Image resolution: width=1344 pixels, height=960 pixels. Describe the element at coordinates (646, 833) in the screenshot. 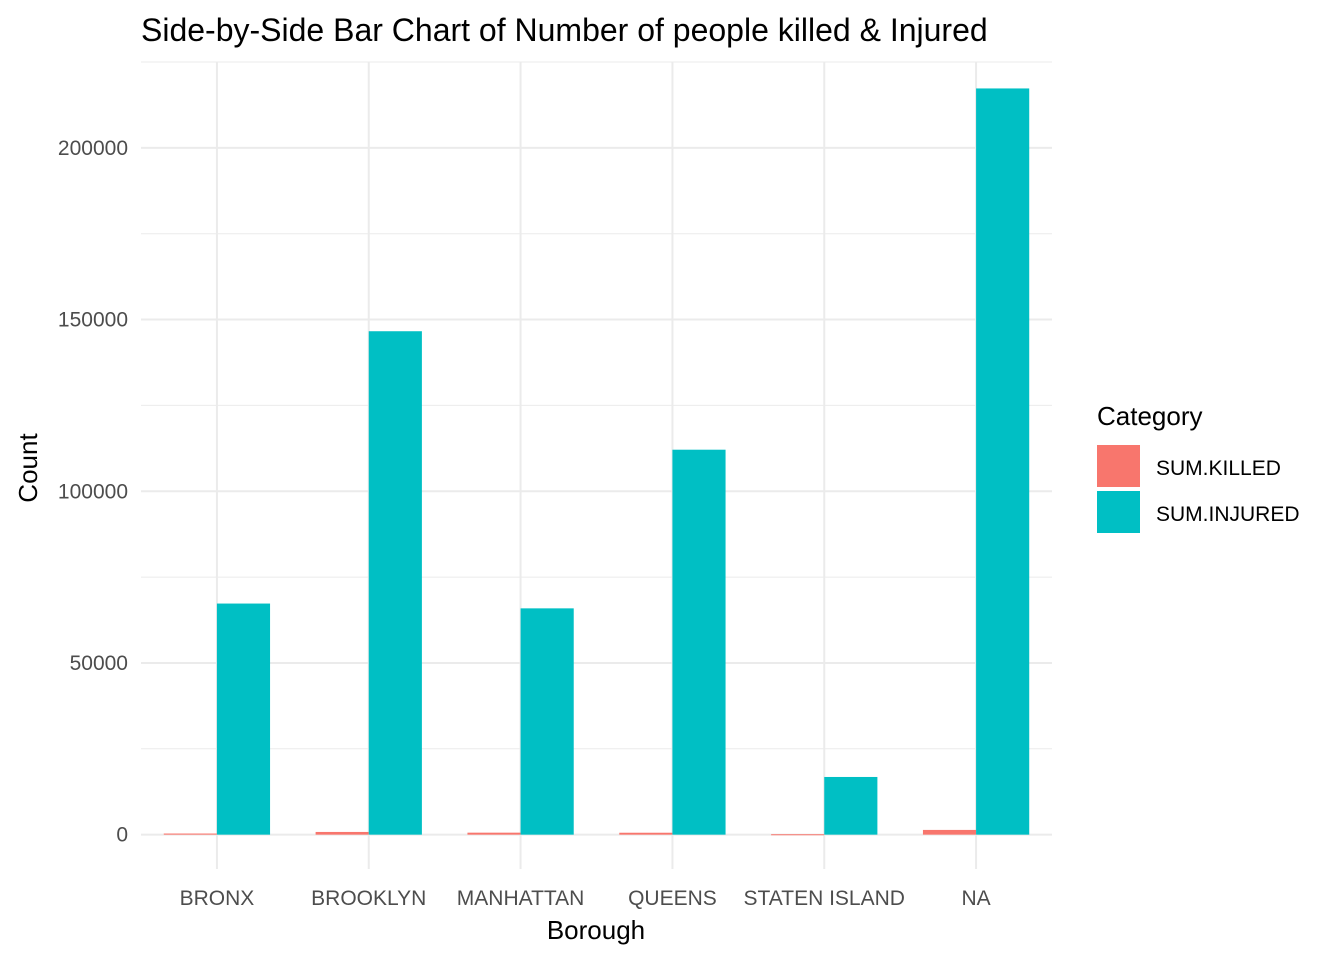

I see `bar-sum-killed-queens` at that location.